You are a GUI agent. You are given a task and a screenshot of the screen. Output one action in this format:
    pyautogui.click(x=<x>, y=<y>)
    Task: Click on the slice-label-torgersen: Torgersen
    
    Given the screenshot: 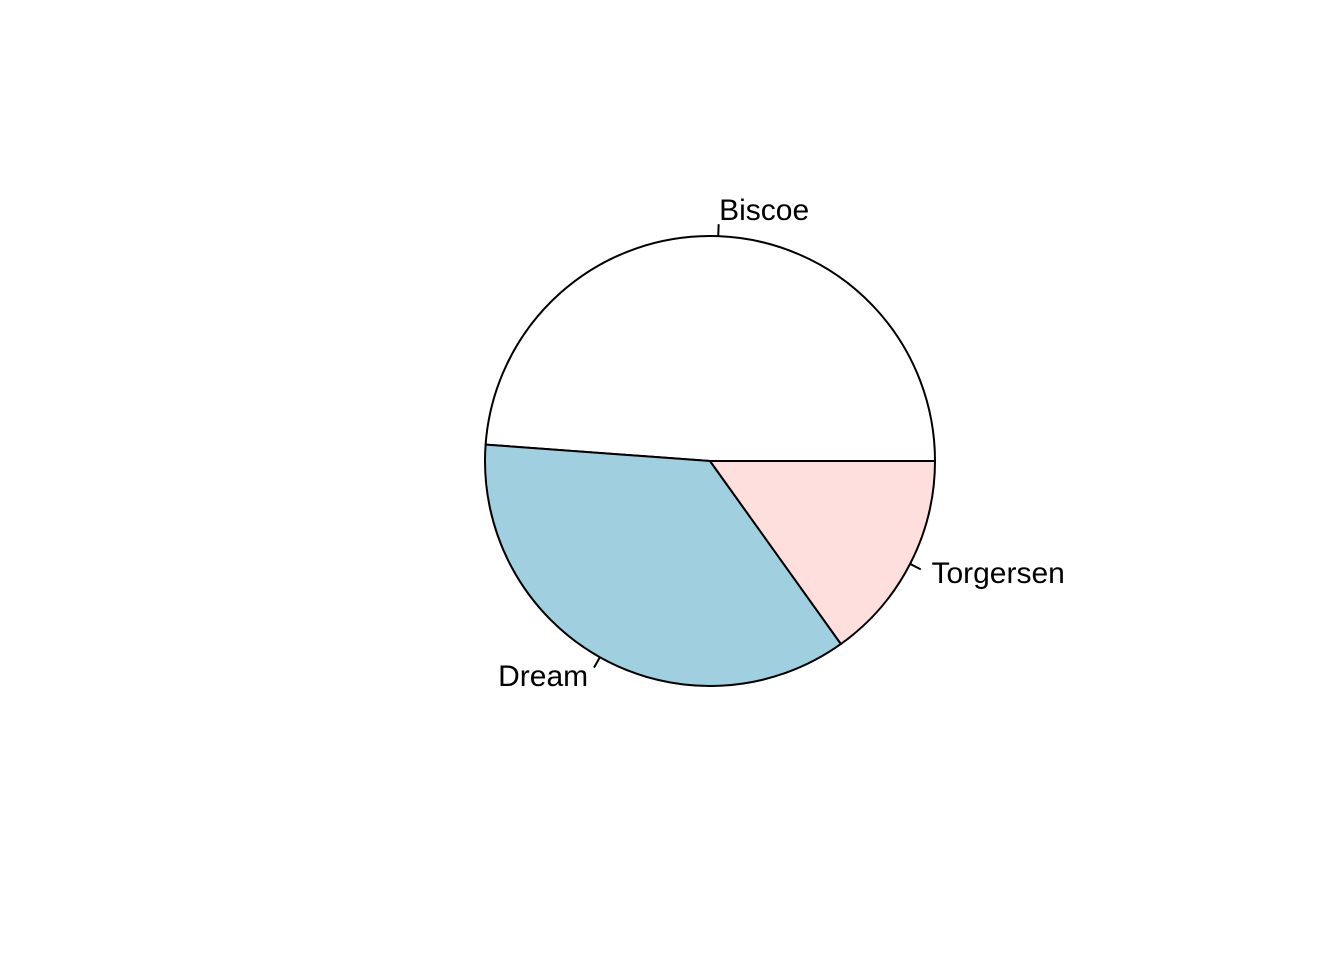 What is the action you would take?
    pyautogui.click(x=997, y=573)
    